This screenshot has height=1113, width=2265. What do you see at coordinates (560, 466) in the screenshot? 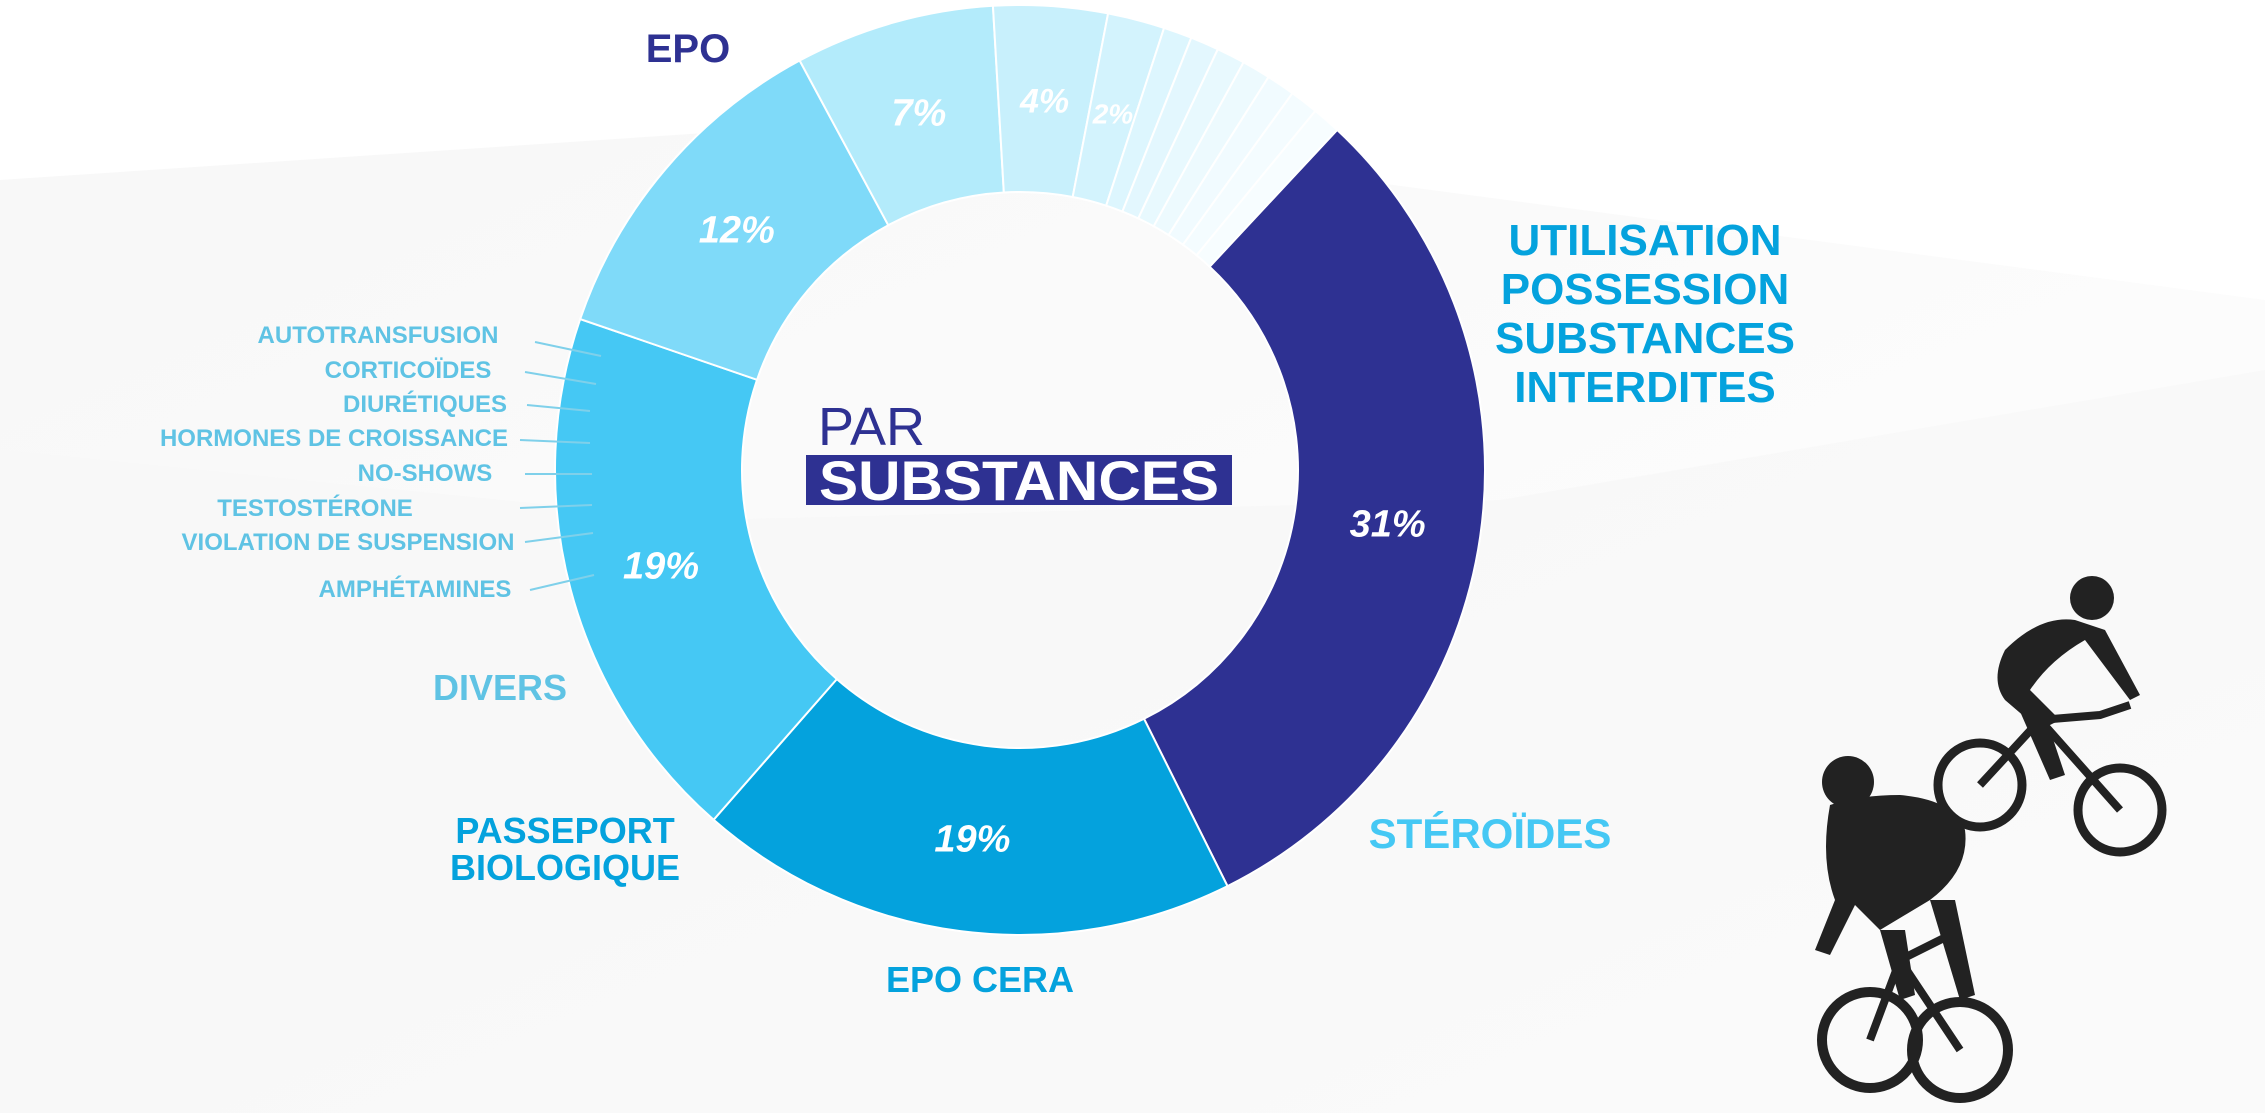
I see `leader-lines` at bounding box center [560, 466].